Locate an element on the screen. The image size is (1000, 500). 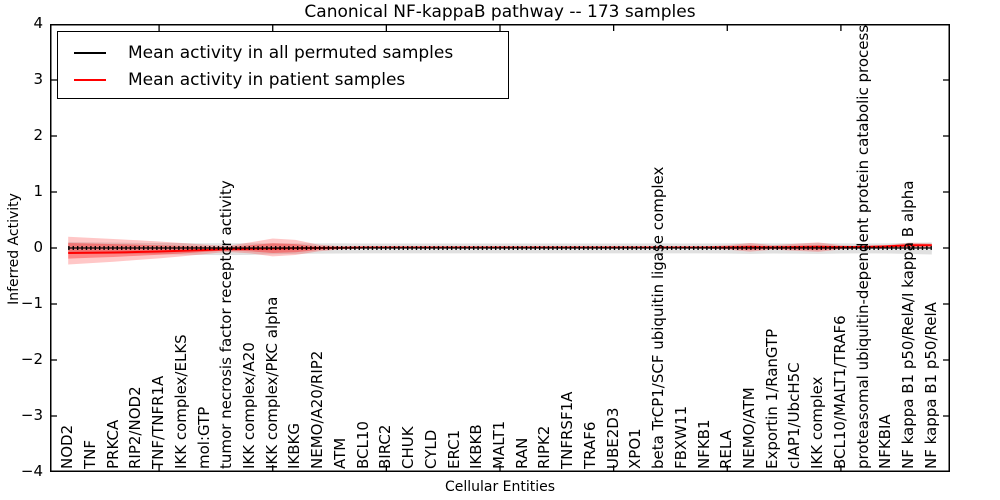
y-tick-label: 4 is located at coordinates (38, 23).